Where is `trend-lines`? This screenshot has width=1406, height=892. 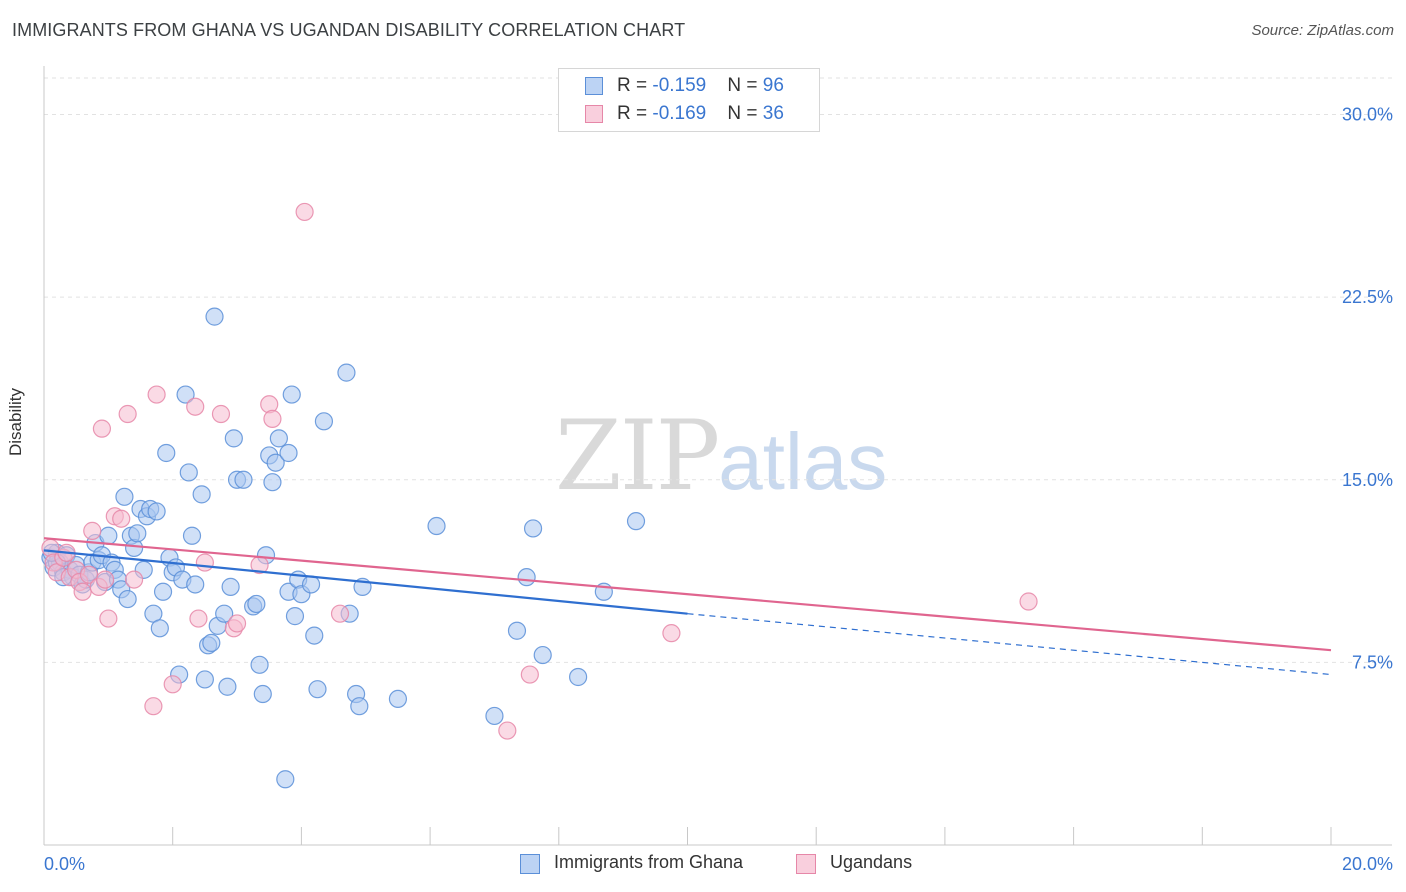 trend-lines is located at coordinates (687, 606).